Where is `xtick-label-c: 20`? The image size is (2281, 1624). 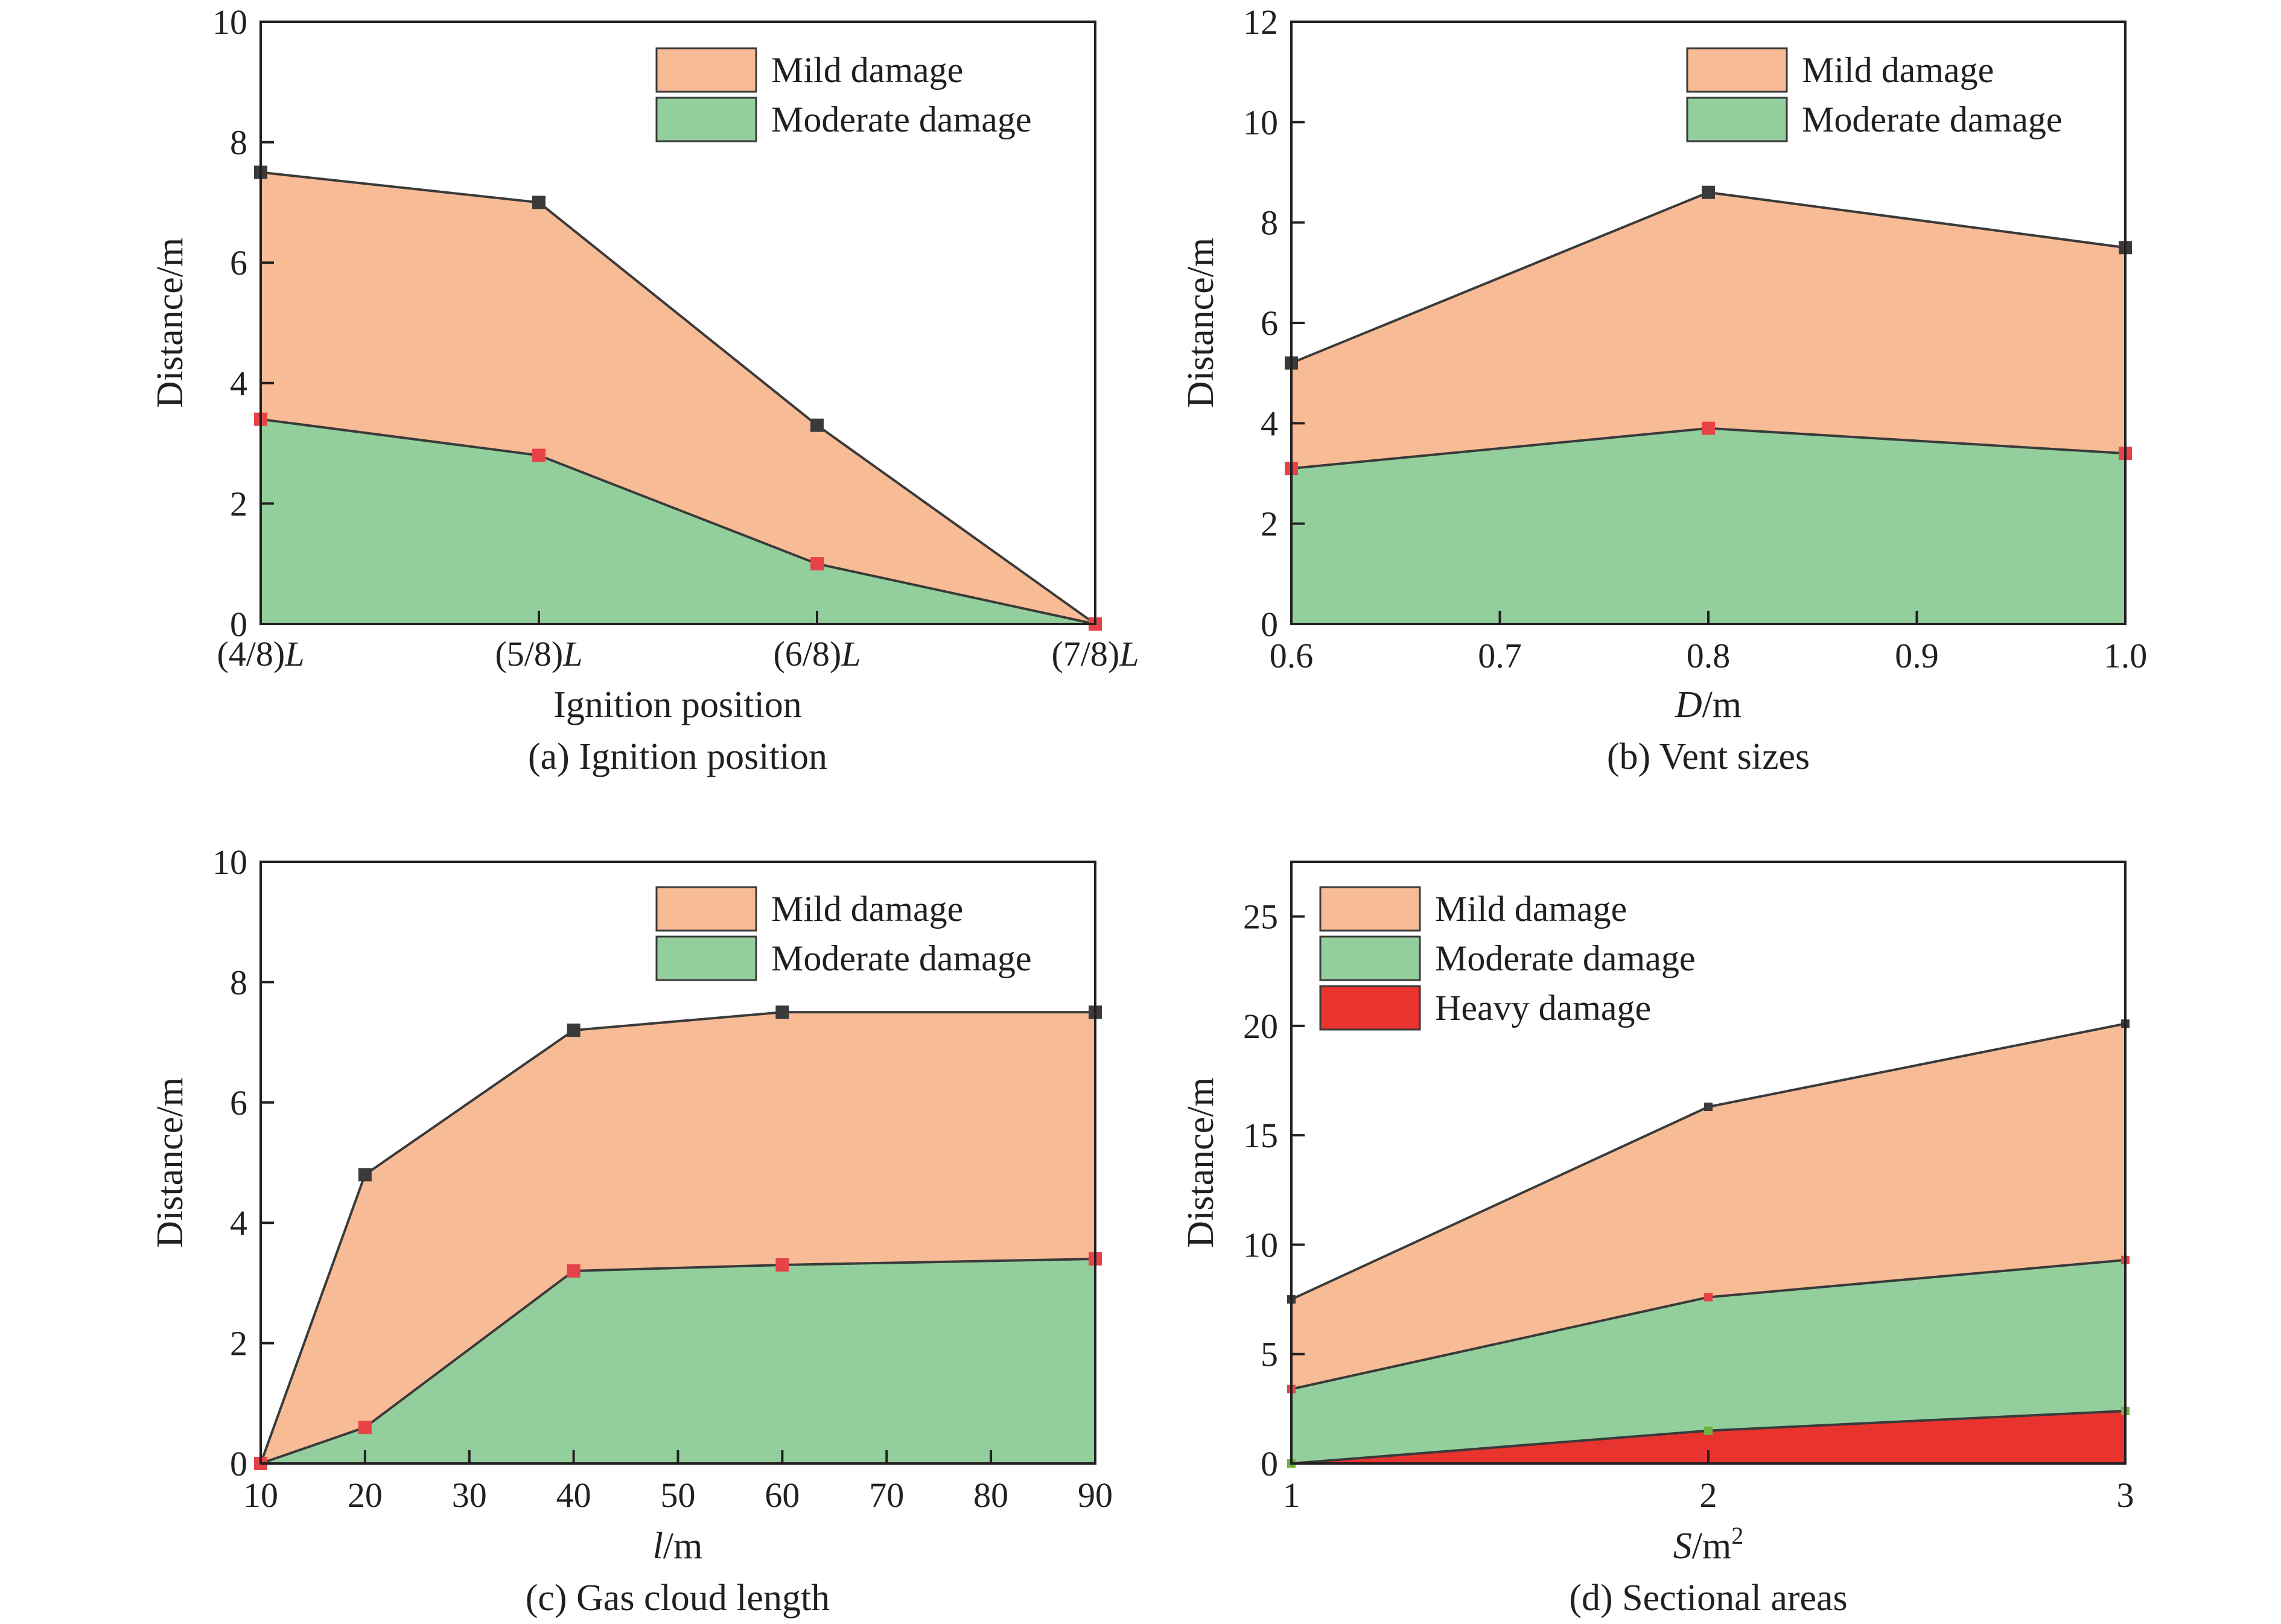 xtick-label-c: 20 is located at coordinates (366, 1495).